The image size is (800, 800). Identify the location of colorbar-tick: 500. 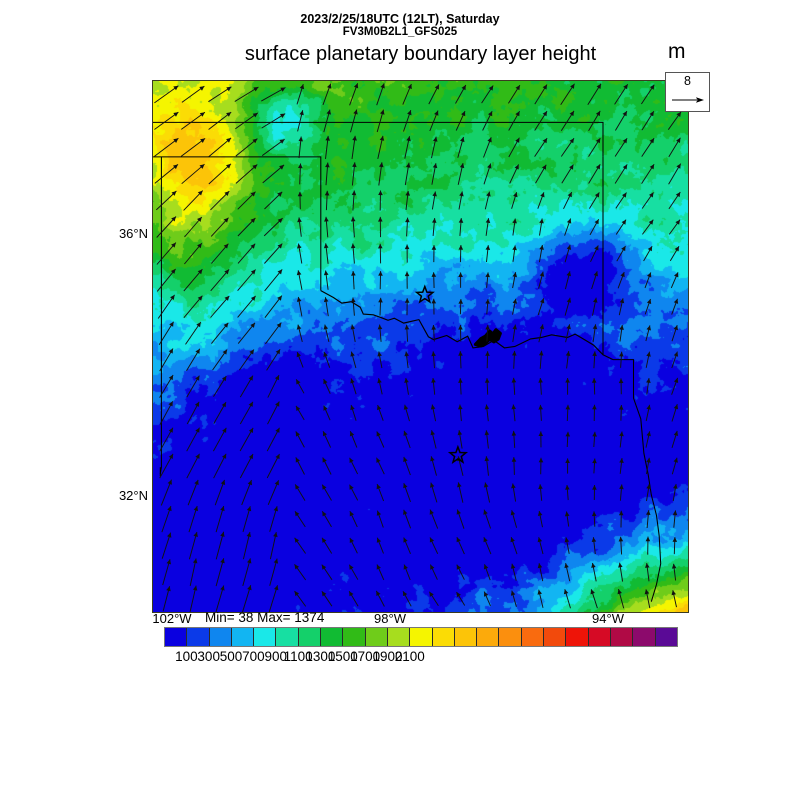
(231, 656).